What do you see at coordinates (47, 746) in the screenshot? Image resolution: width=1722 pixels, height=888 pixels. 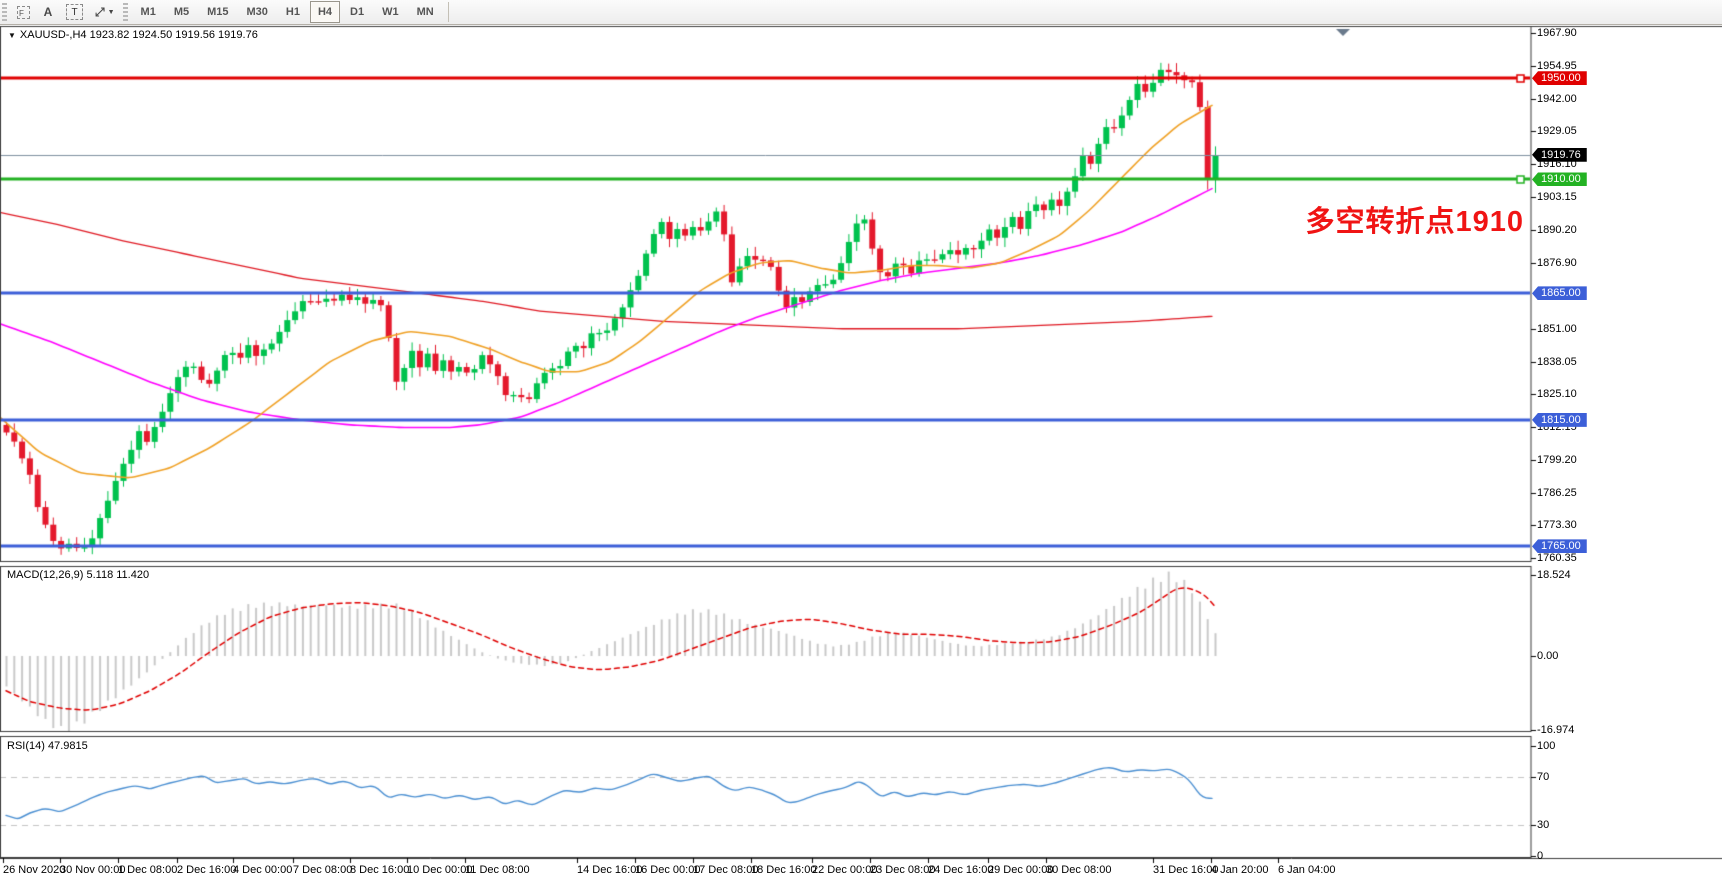 I see `rsi-indicator-label: RSI(14) 47.9815` at bounding box center [47, 746].